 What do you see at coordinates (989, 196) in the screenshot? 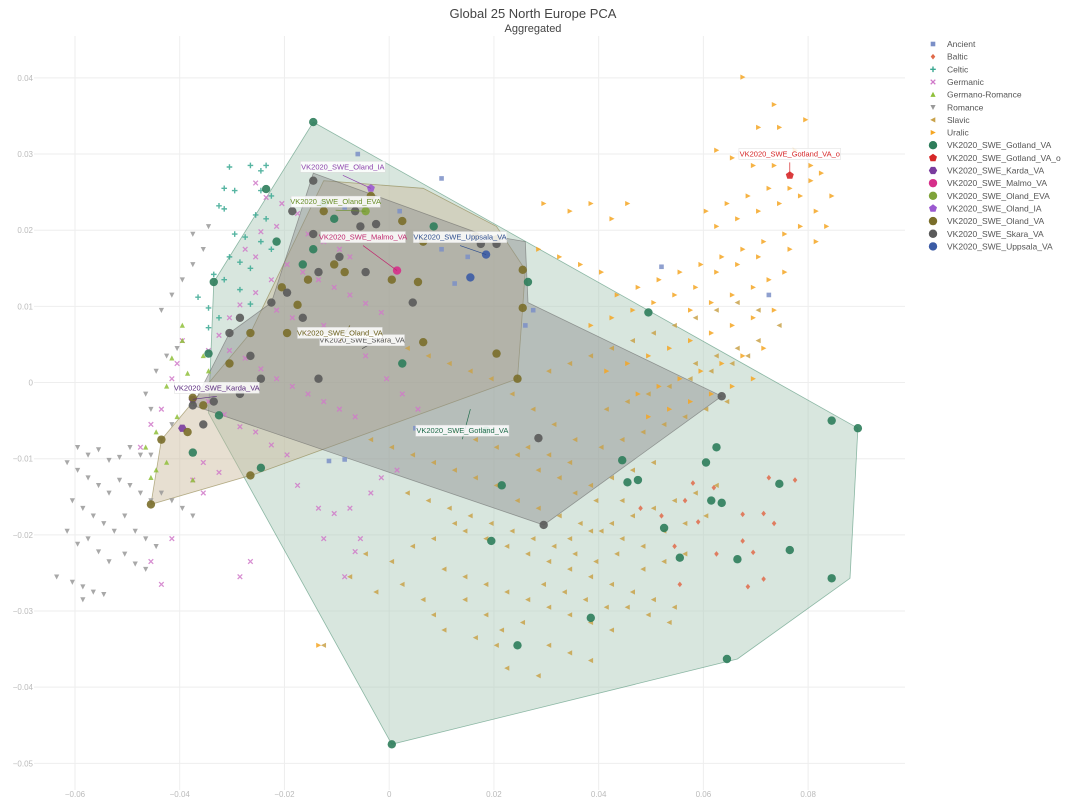
I see `legend-item-vk2020-swe-oland-eva: VK2020_SWE_Oland_EVA` at bounding box center [989, 196].